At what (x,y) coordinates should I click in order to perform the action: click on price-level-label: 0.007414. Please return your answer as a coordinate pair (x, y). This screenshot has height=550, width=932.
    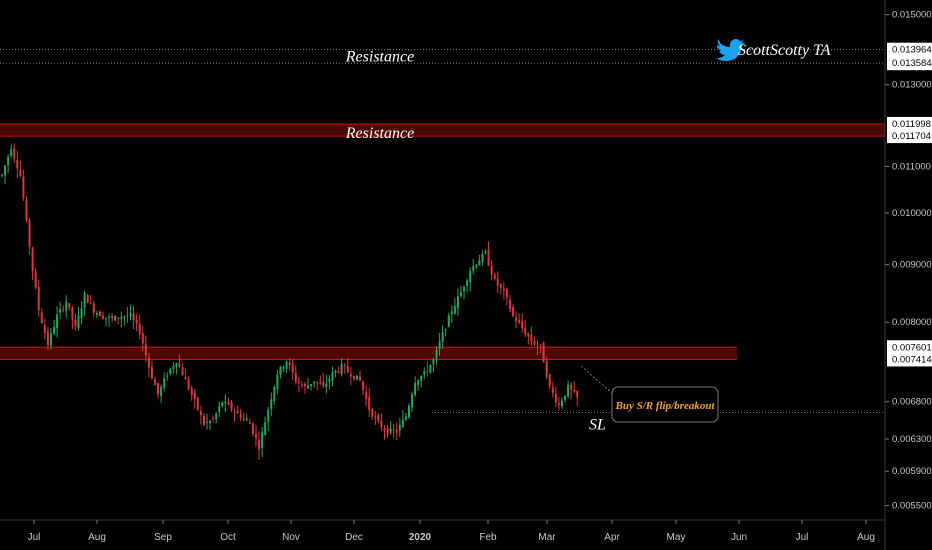
    Looking at the image, I should click on (912, 359).